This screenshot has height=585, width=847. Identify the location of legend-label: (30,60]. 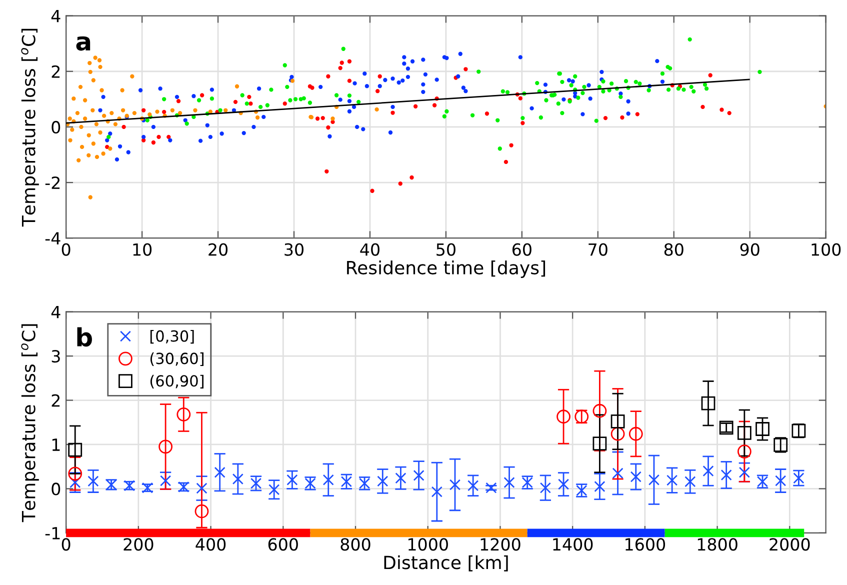
(177, 359).